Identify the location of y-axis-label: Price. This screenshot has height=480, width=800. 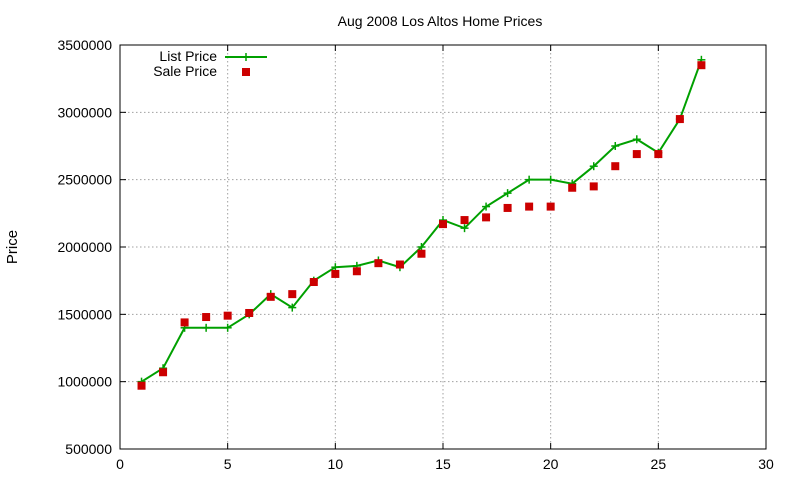
(12, 247).